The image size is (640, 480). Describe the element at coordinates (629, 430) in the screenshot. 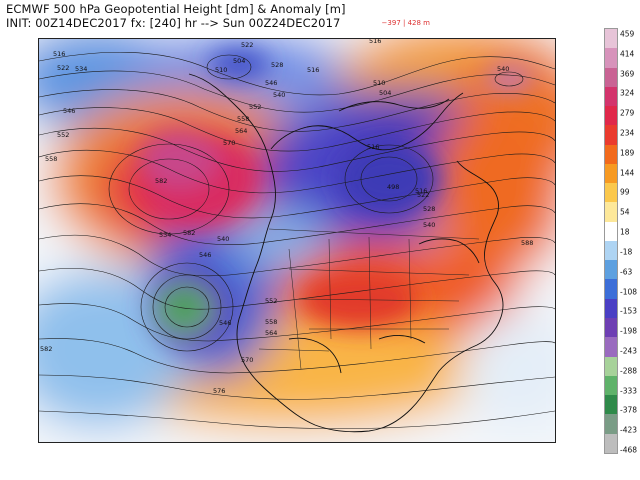

I see `colorbar-label: -423` at that location.